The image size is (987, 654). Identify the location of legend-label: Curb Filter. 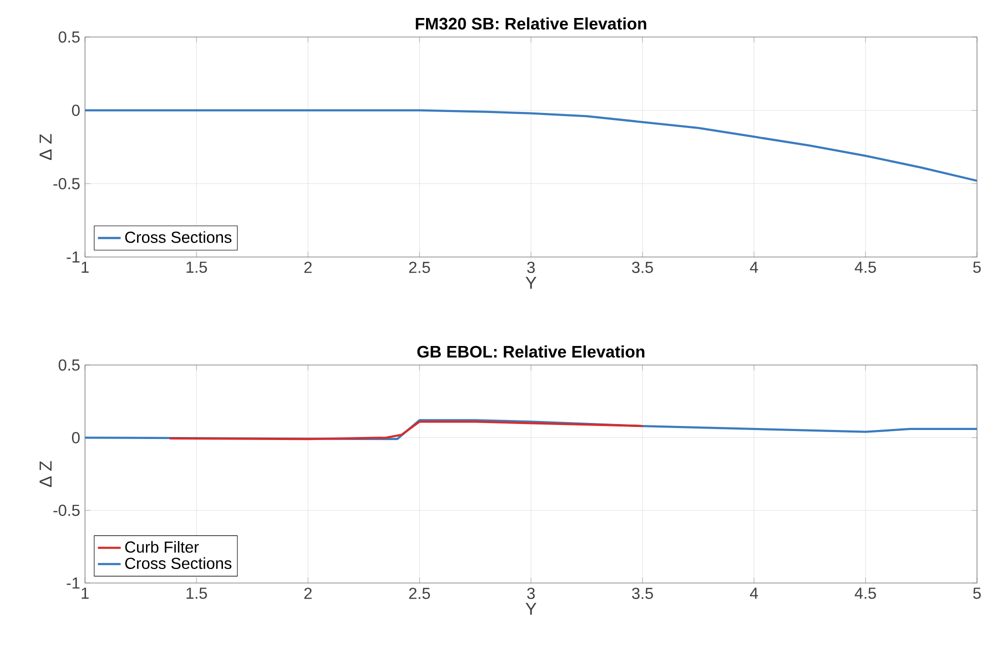
(162, 547).